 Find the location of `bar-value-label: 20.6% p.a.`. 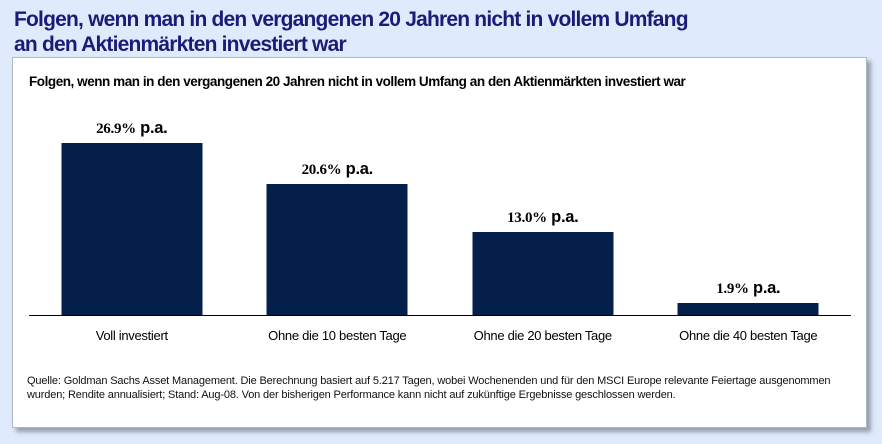

bar-value-label: 20.6% p.a. is located at coordinates (338, 169).